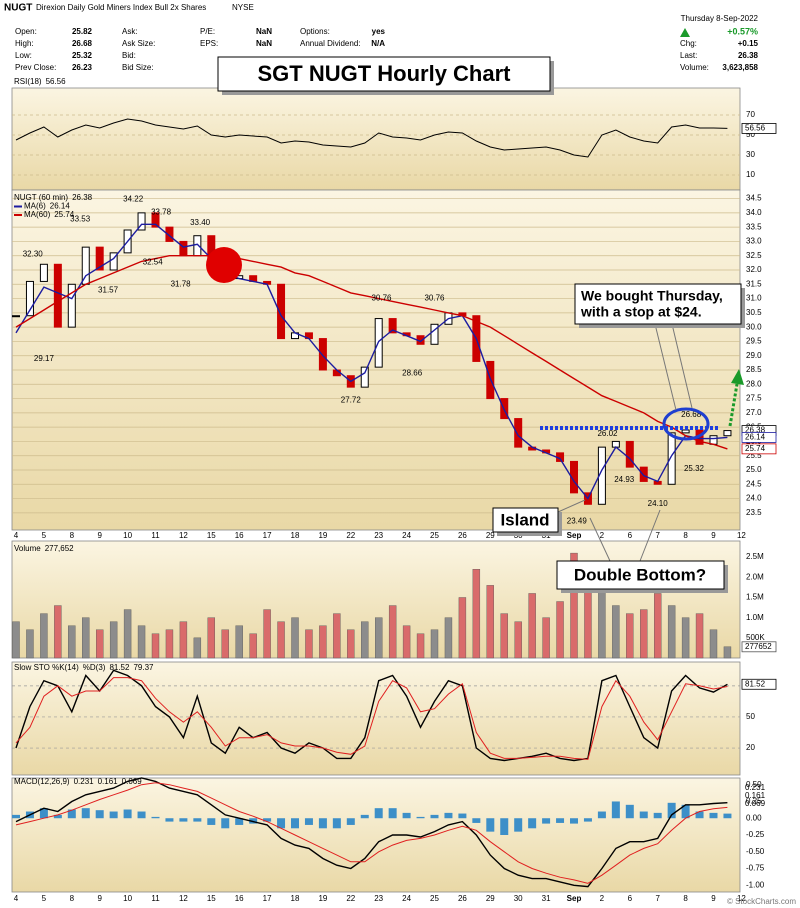 This screenshot has width=800, height=908. What do you see at coordinates (434, 298) in the screenshot?
I see `price-label: 30.76` at bounding box center [434, 298].